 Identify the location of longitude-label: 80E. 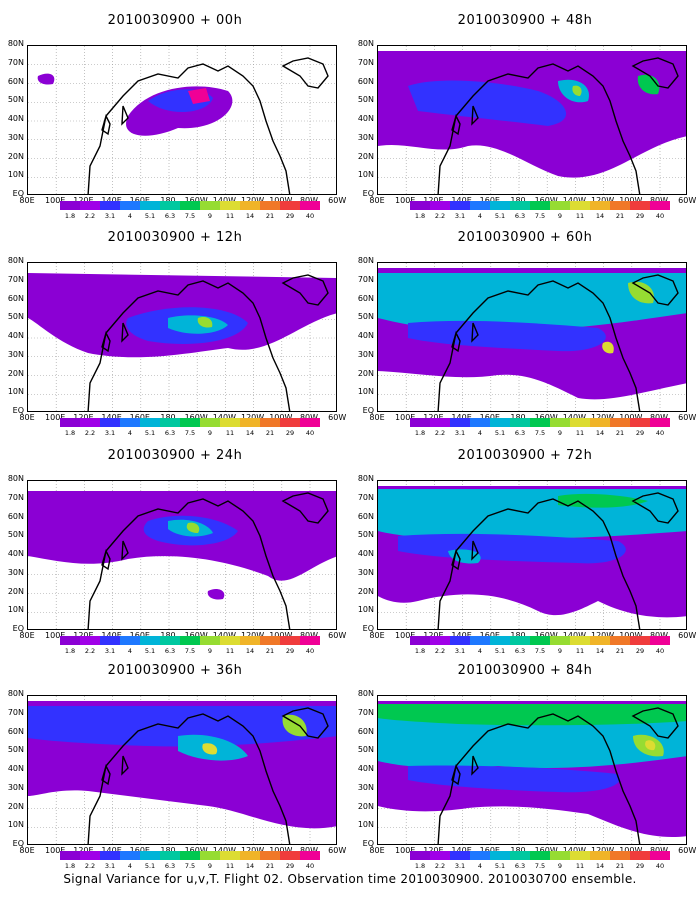
(27, 635).